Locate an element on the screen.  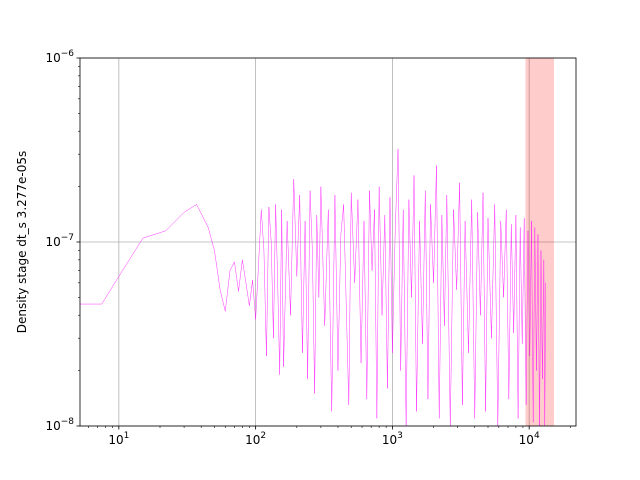
x-tick-label: 10² is located at coordinates (255, 439).